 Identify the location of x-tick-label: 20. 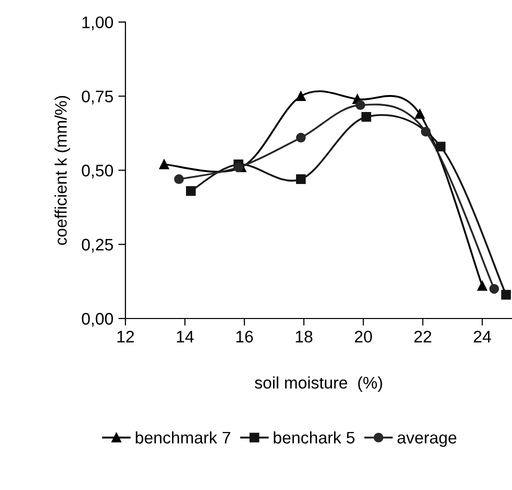
(363, 336).